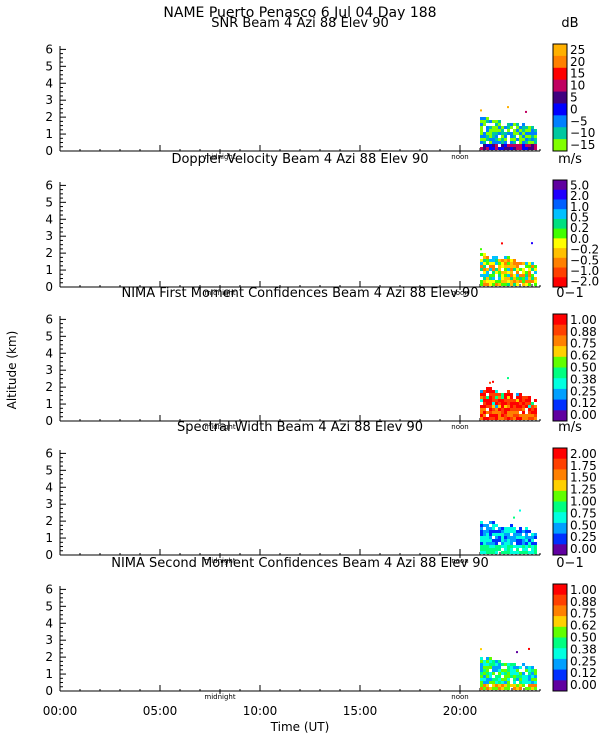 The height and width of the screenshot is (754, 600). I want to click on x-tick-label: 20:00, so click(460, 711).